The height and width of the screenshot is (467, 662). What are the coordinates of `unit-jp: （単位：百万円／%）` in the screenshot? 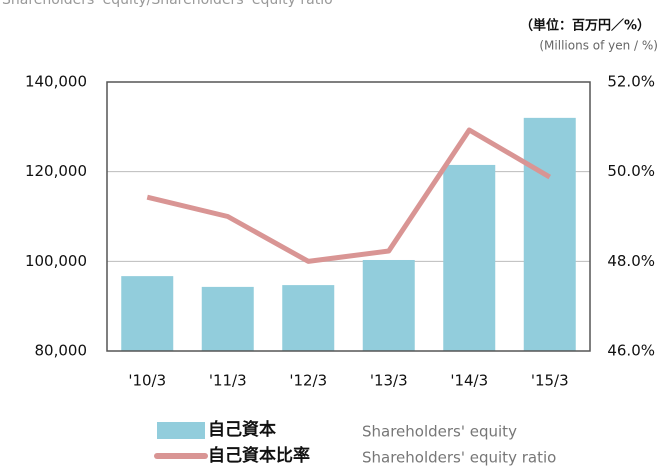 It's located at (585, 26).